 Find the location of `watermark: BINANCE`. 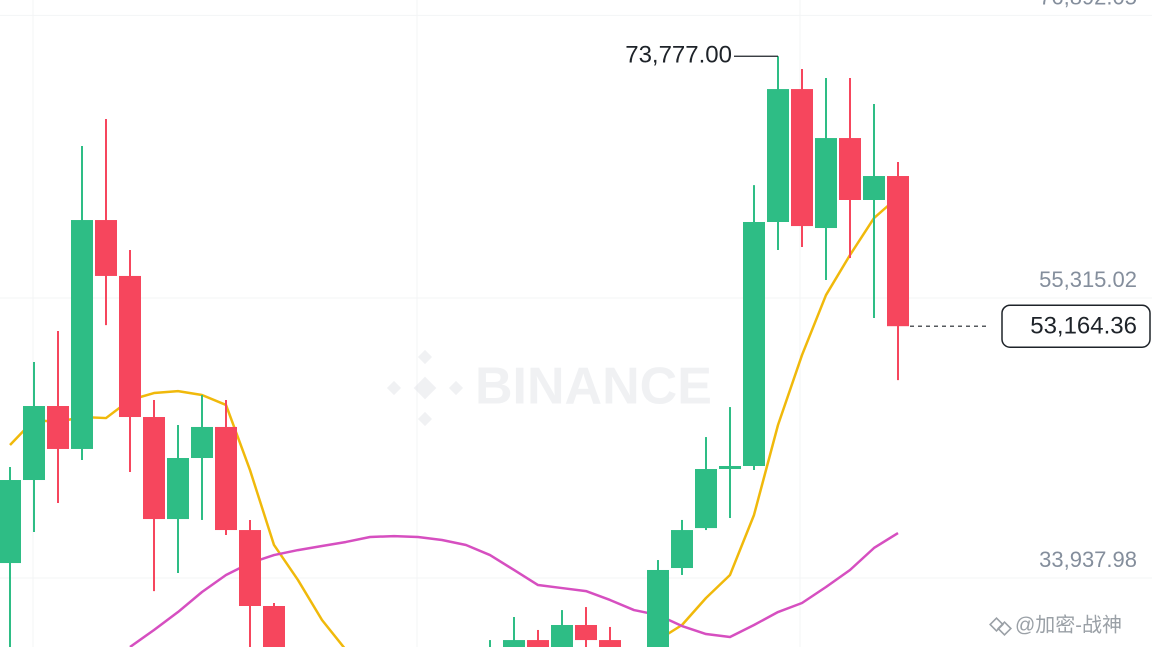

watermark: BINANCE is located at coordinates (549, 388).